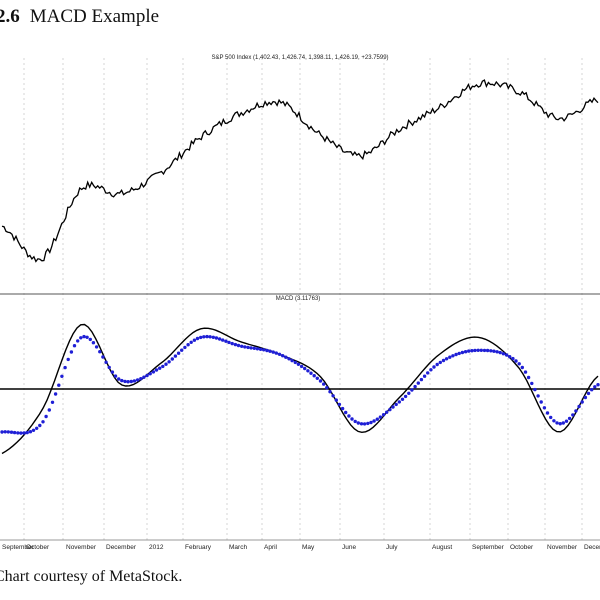 The width and height of the screenshot is (600, 600). Describe the element at coordinates (18, 547) in the screenshot. I see `x-tick-label: September` at that location.